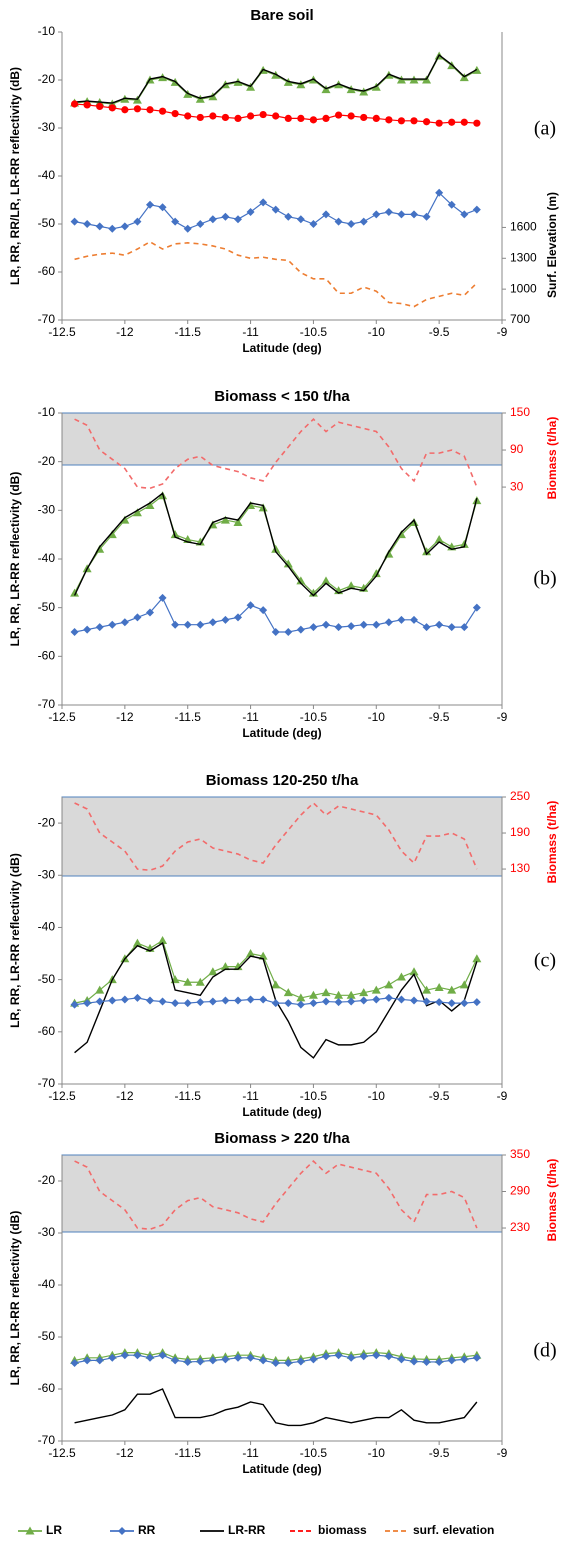 This screenshot has width=566, height=1551. I want to click on x-tick-label: -12.5, so click(62, 1453).